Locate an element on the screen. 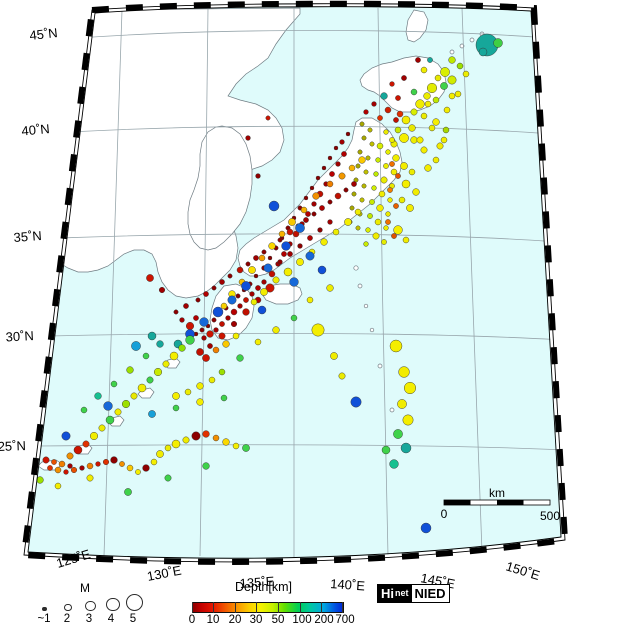  magnitude-label-1: ~1 is located at coordinates (44, 619).